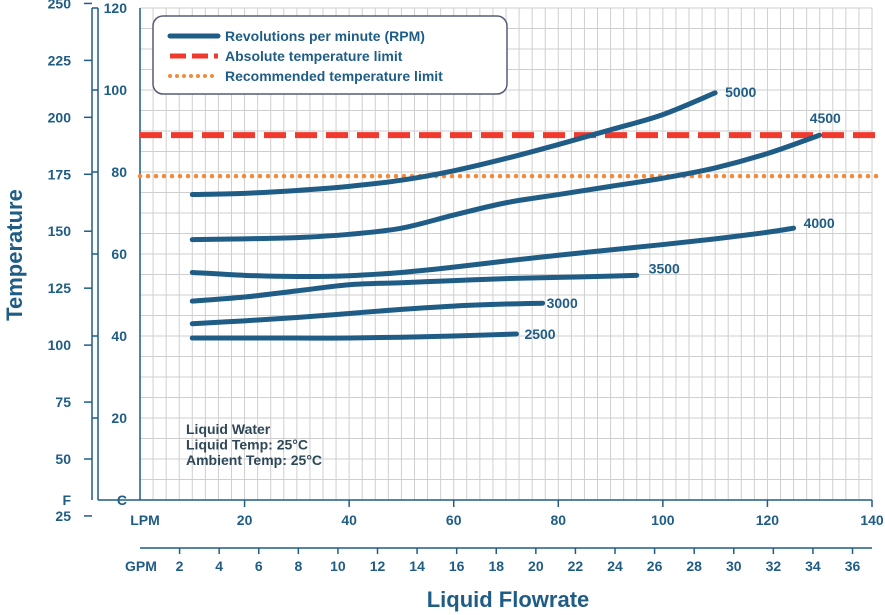  I want to click on tick-label-fahrenheit: 250, so click(60, 5).